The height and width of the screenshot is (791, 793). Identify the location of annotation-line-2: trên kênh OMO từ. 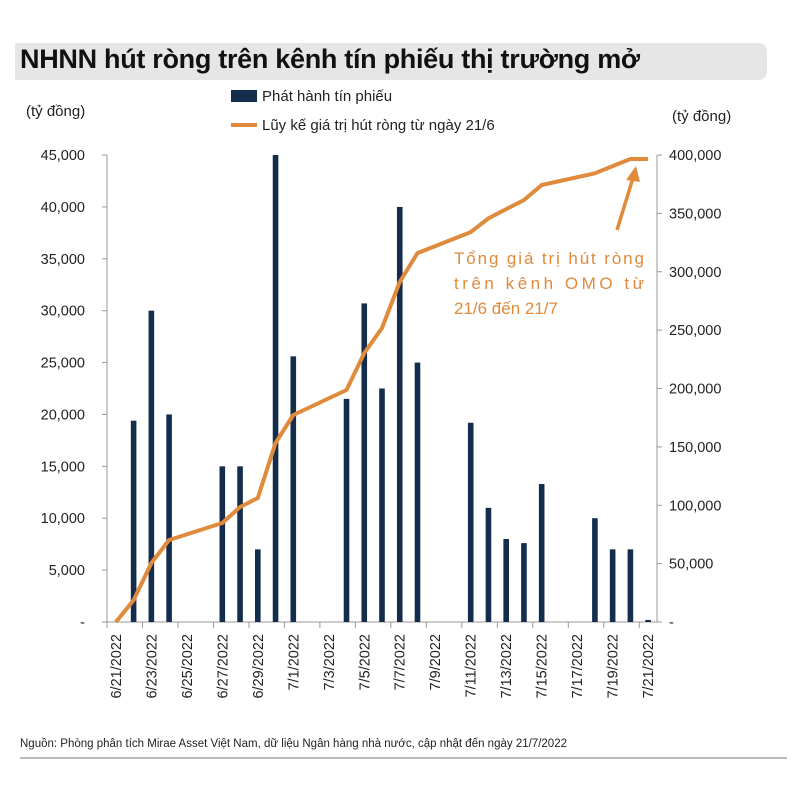
(549, 283).